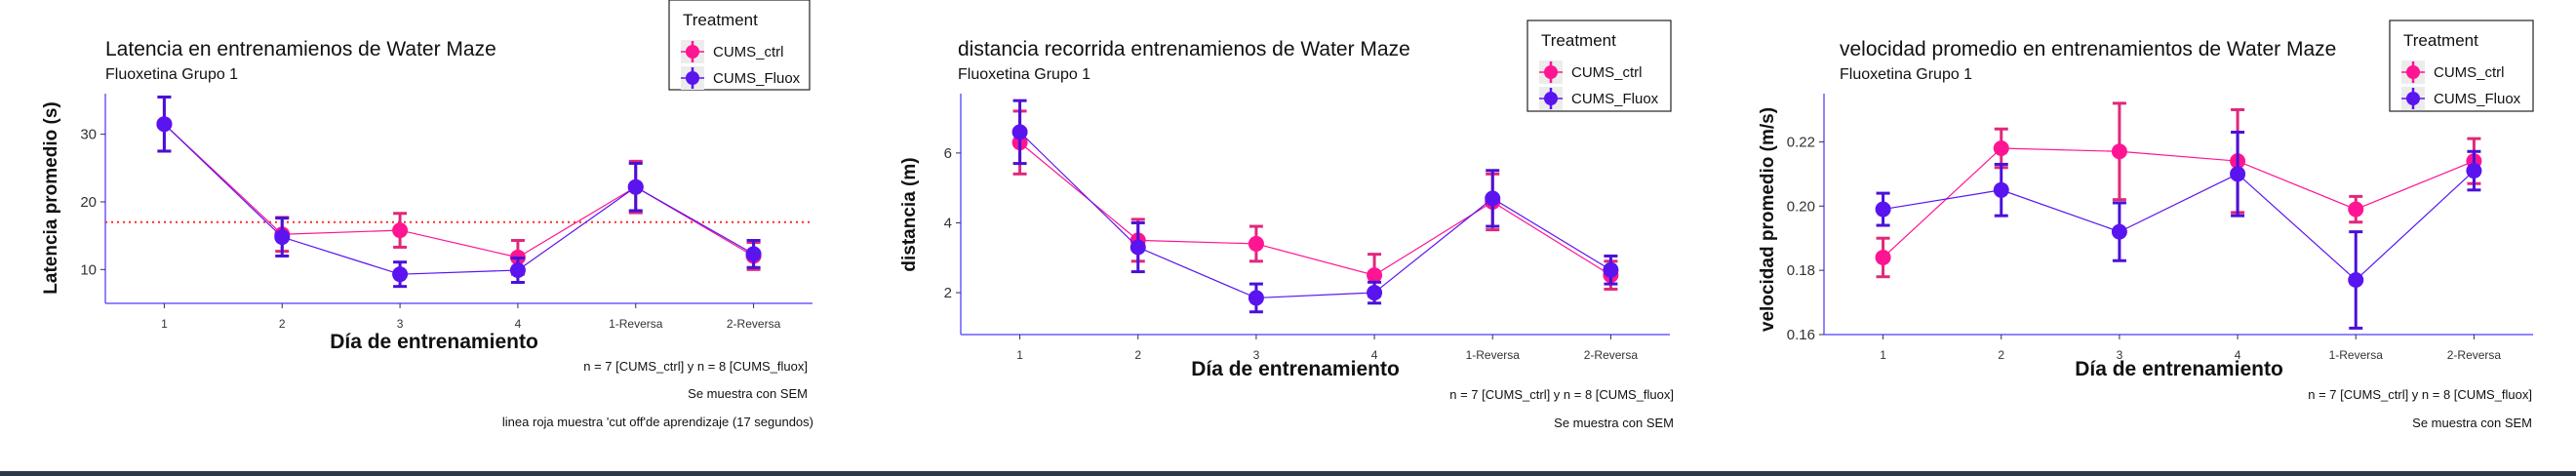 The width and height of the screenshot is (2576, 476). What do you see at coordinates (1801, 270) in the screenshot?
I see `y-tick-label: 0.18` at bounding box center [1801, 270].